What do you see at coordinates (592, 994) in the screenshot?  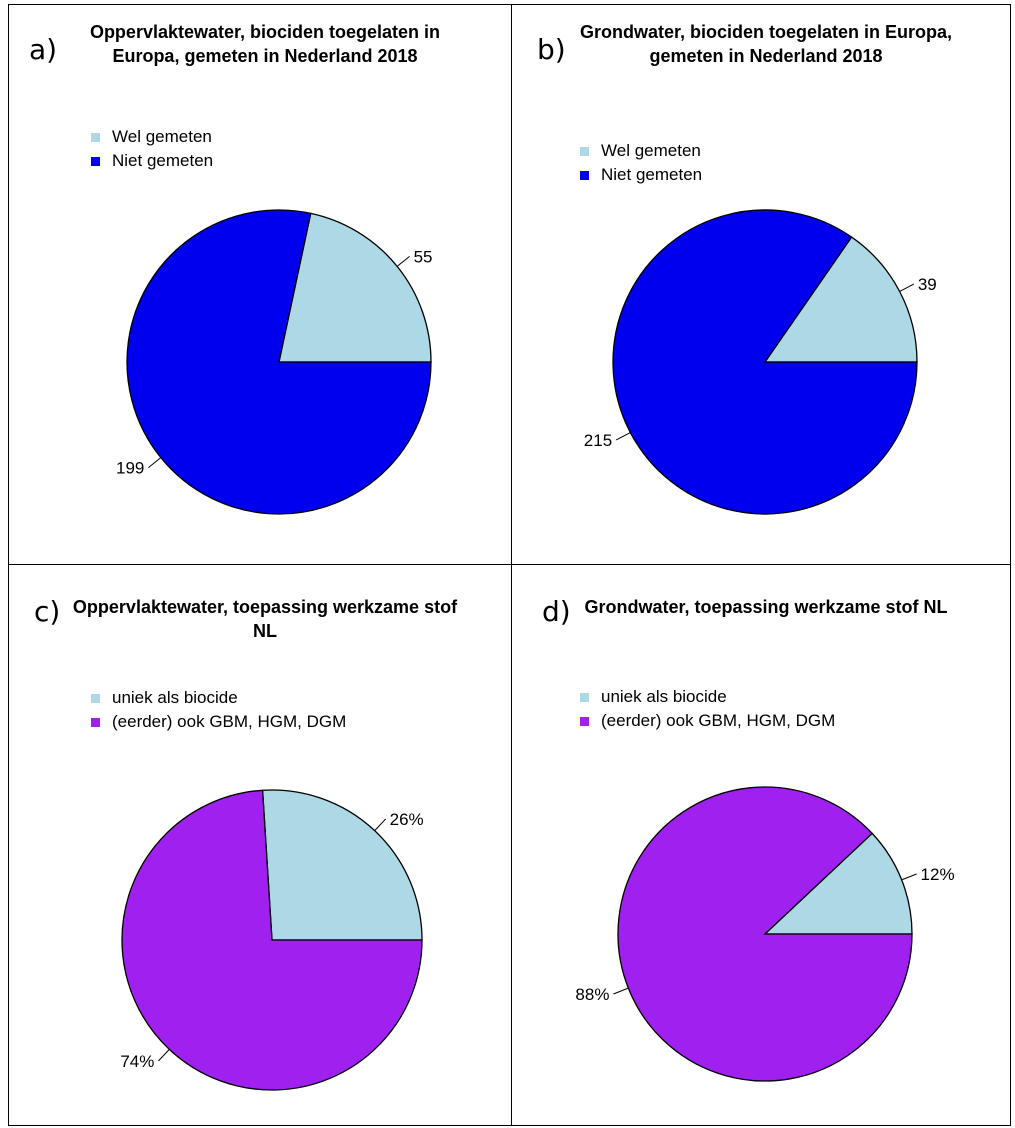 I see `slice-label: 88%` at bounding box center [592, 994].